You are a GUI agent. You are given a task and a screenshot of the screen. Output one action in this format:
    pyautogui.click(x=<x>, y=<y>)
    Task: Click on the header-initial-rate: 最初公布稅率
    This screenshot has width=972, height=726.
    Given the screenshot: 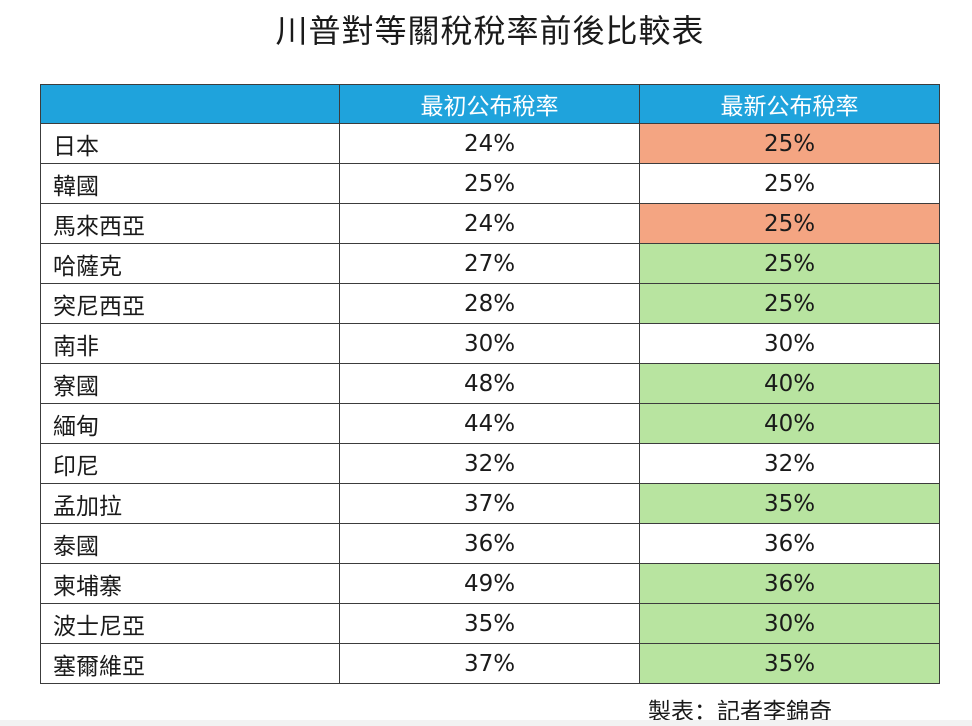 What is the action you would take?
    pyautogui.click(x=489, y=104)
    